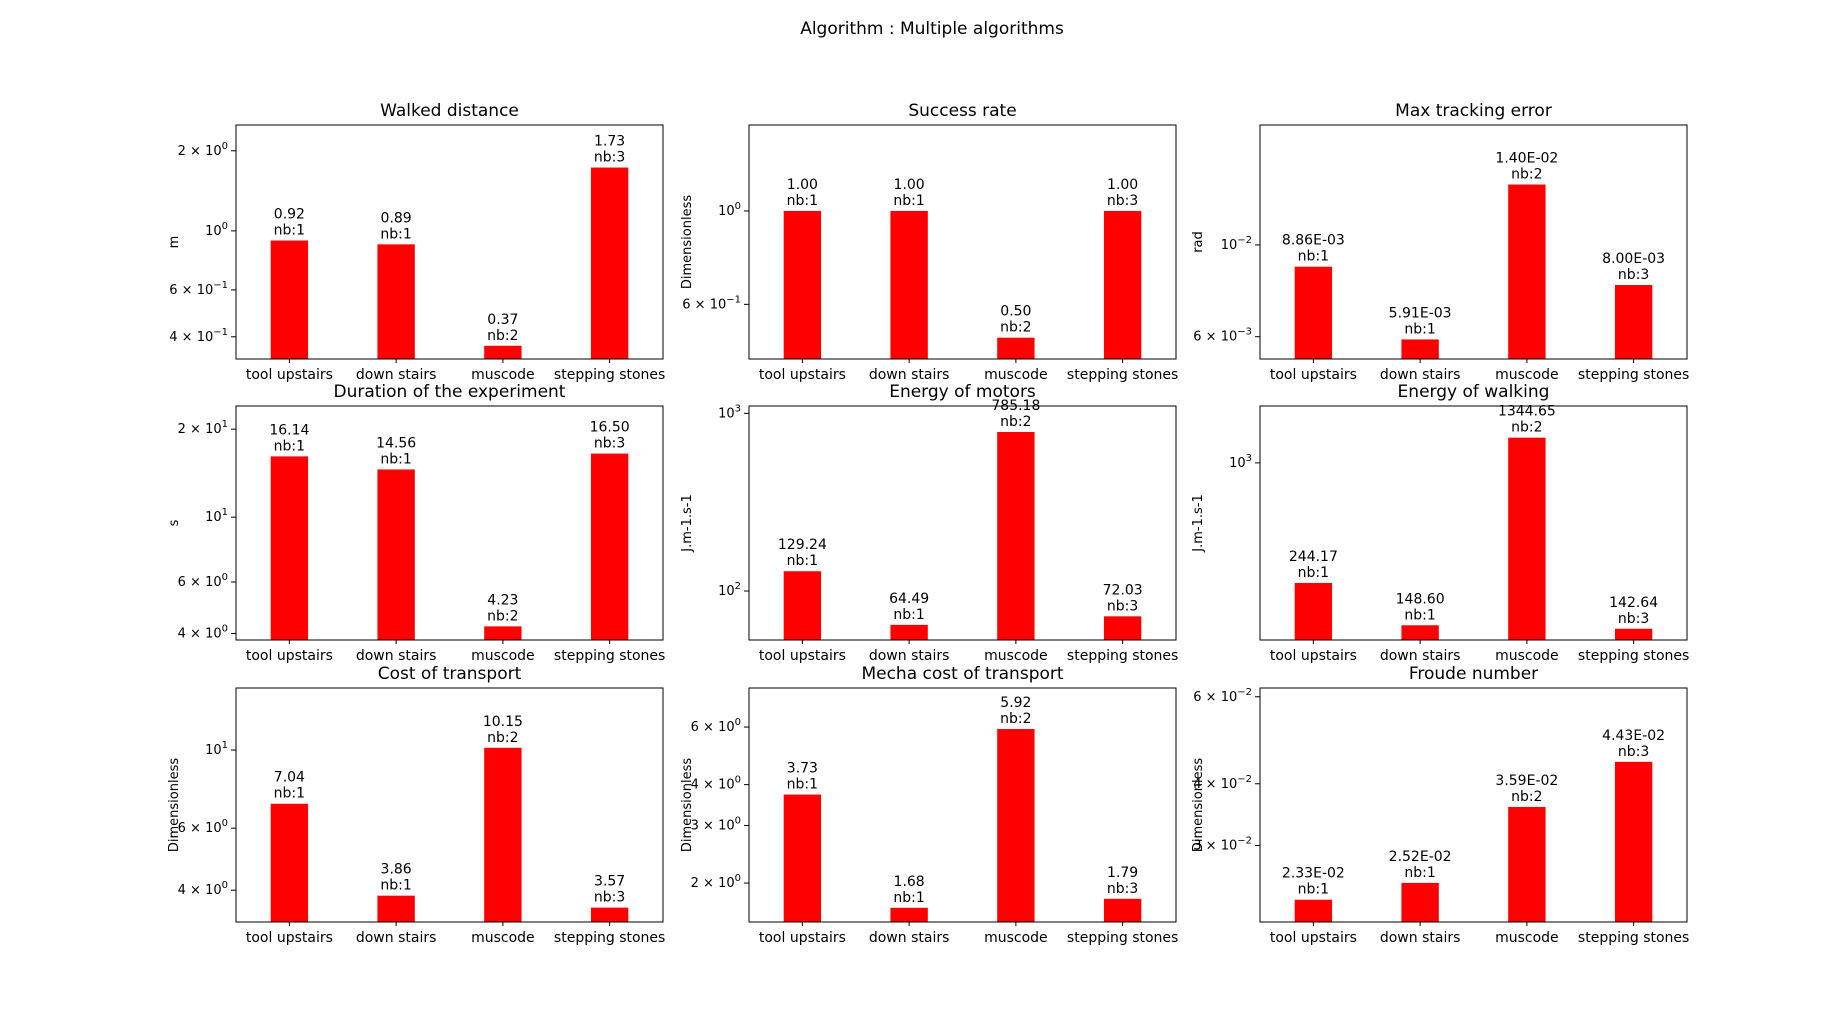  What do you see at coordinates (610, 428) in the screenshot?
I see `bar-value-label: 16.50` at bounding box center [610, 428].